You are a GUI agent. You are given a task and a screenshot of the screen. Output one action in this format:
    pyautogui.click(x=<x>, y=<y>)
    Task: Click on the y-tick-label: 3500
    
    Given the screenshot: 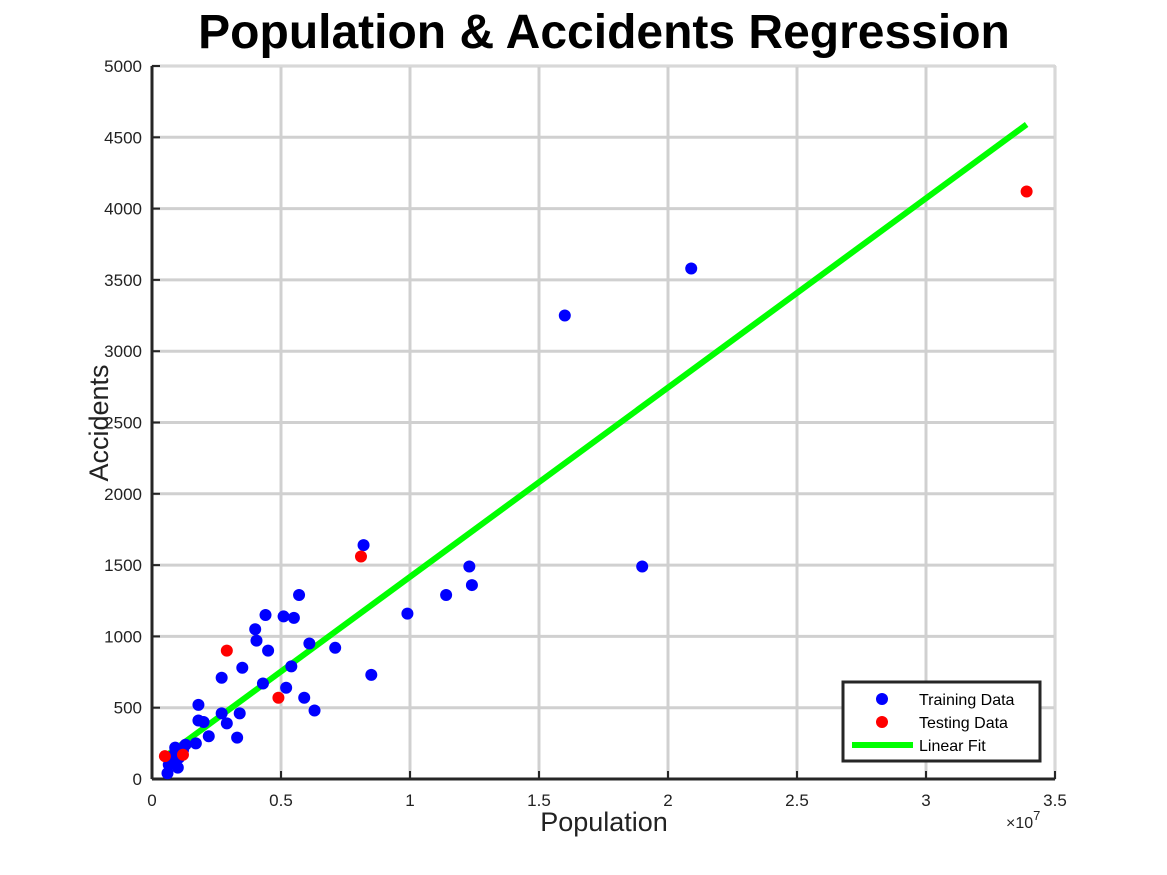 What is the action you would take?
    pyautogui.click(x=123, y=280)
    